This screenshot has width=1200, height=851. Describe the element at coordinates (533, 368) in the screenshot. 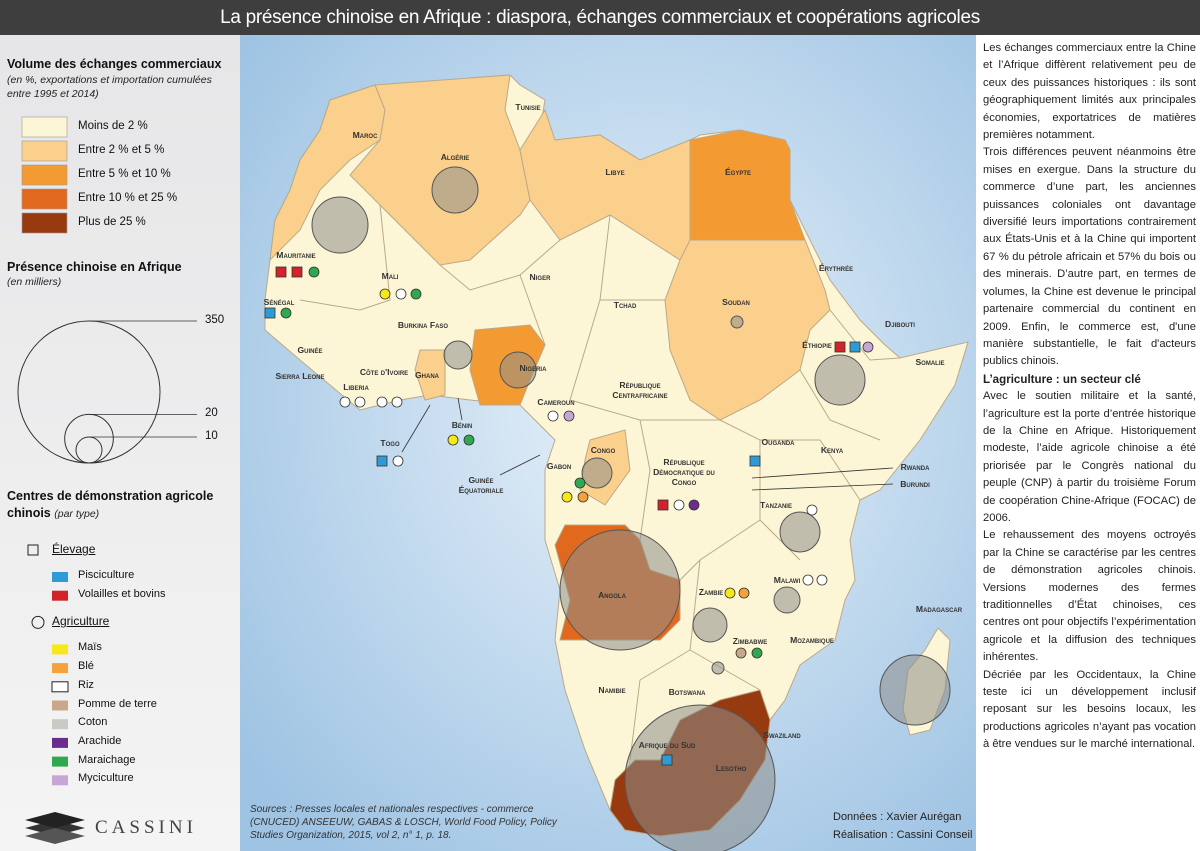

I see `country-label: Nigeria` at that location.